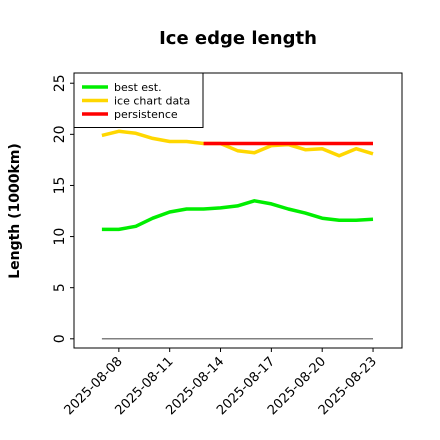 Image resolution: width=440 pixels, height=440 pixels. Describe the element at coordinates (60, 287) in the screenshot. I see `y-tick-label: 5` at that location.